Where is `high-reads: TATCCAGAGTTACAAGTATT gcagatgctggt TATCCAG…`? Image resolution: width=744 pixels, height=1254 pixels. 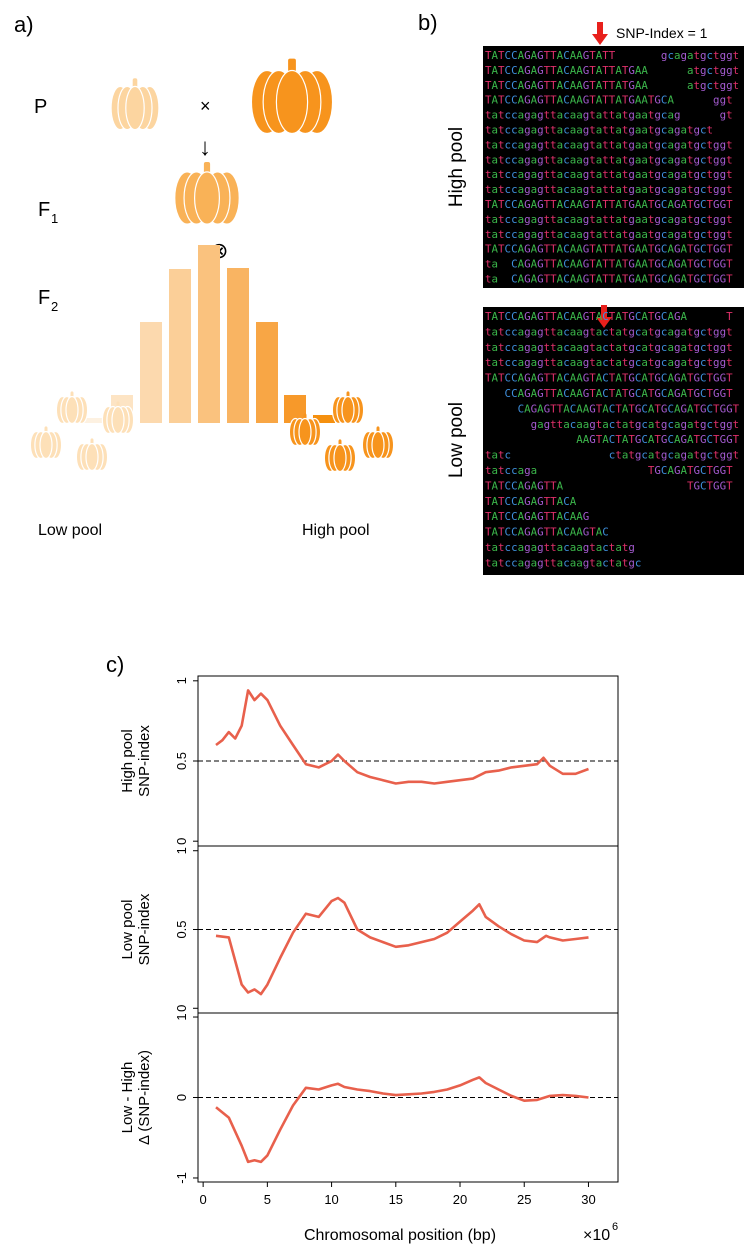
high-reads: TATCCAGAGTTACAAGTATT gcagatgctggt TATCCAG… is located at coordinates (612, 167).